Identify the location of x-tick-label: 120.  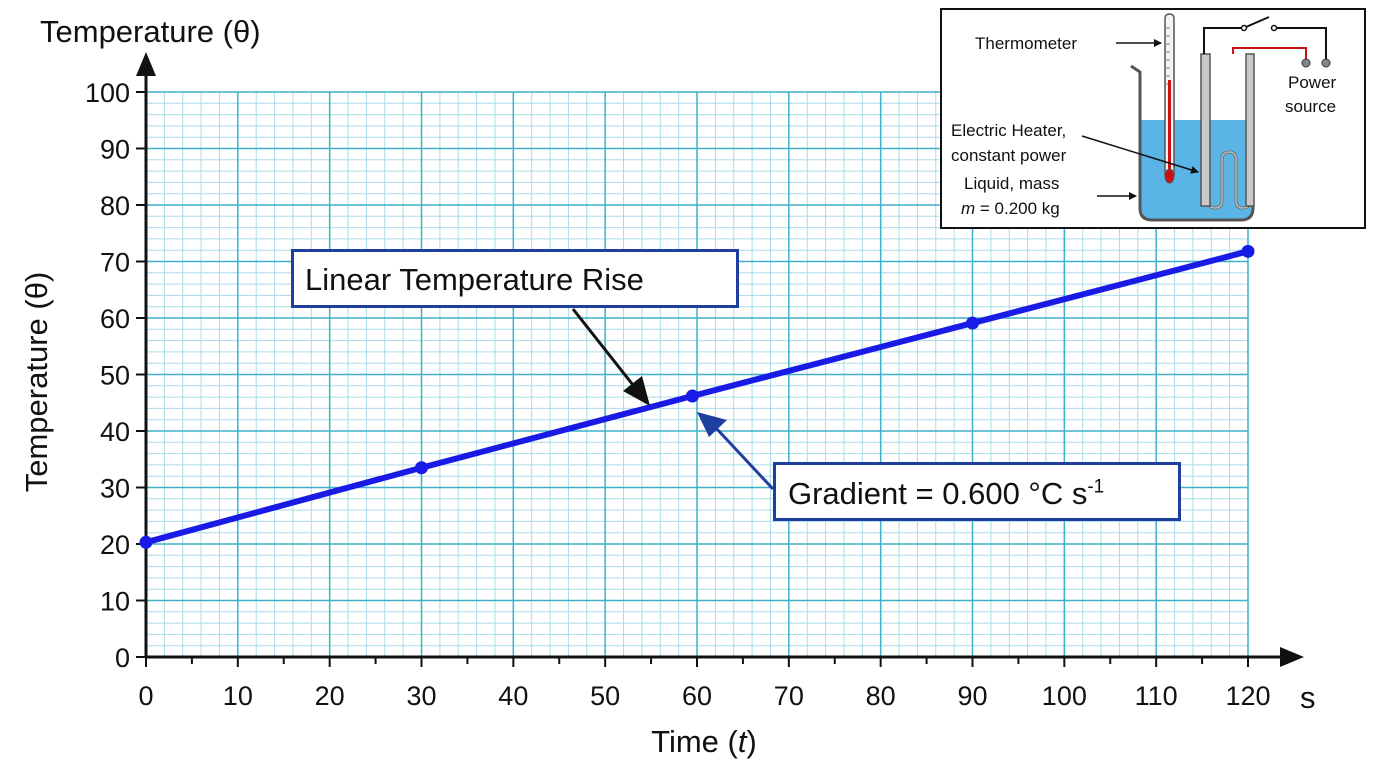
(1247, 696).